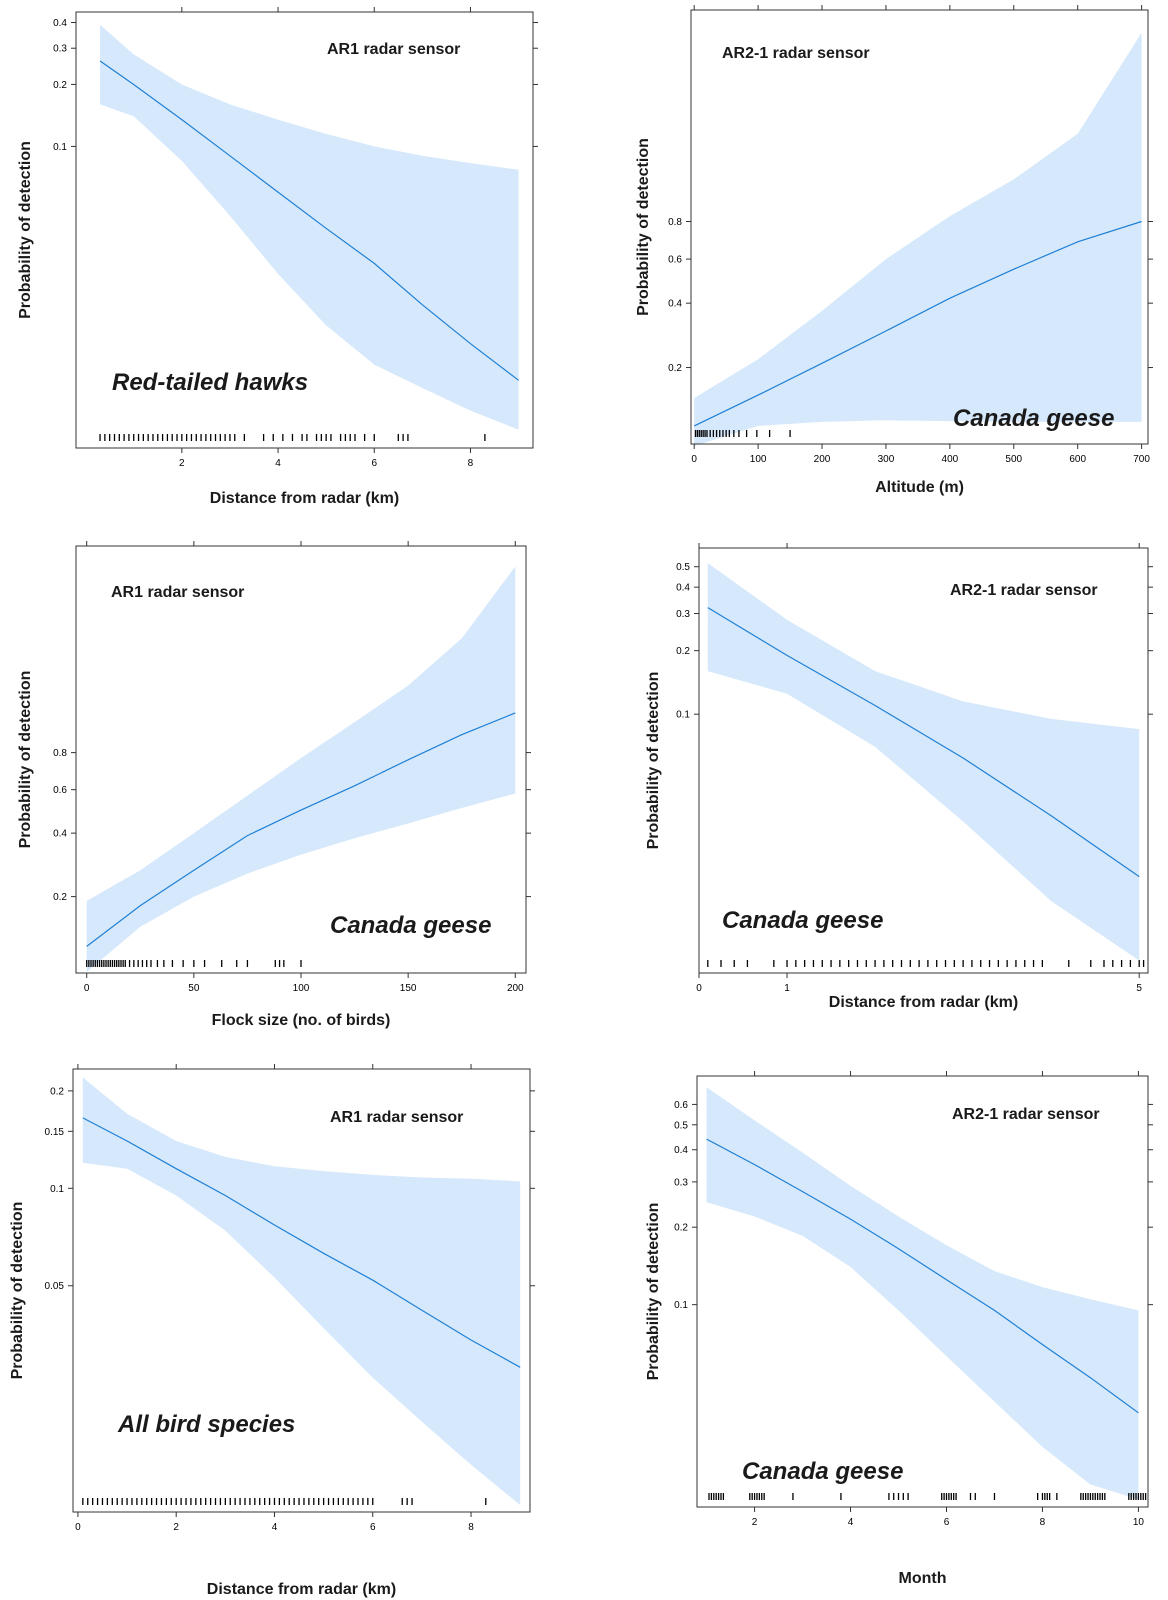  I want to click on x-tick-label: 600, so click(1077, 459).